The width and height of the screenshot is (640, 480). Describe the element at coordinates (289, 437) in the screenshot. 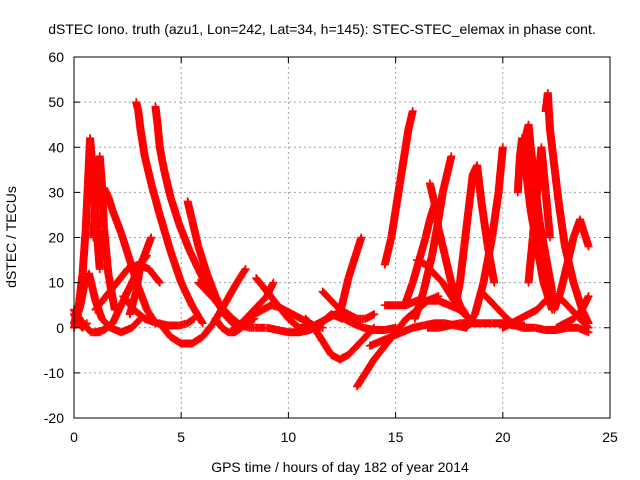

I see `x-tick-label: 10` at that location.